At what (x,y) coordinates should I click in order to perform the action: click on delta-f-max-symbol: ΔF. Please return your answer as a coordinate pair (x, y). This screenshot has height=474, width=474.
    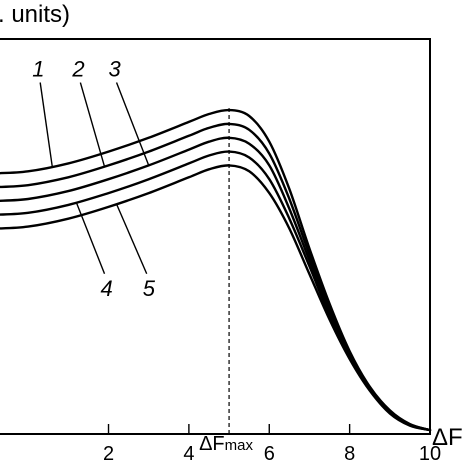
    Looking at the image, I should click on (212, 444).